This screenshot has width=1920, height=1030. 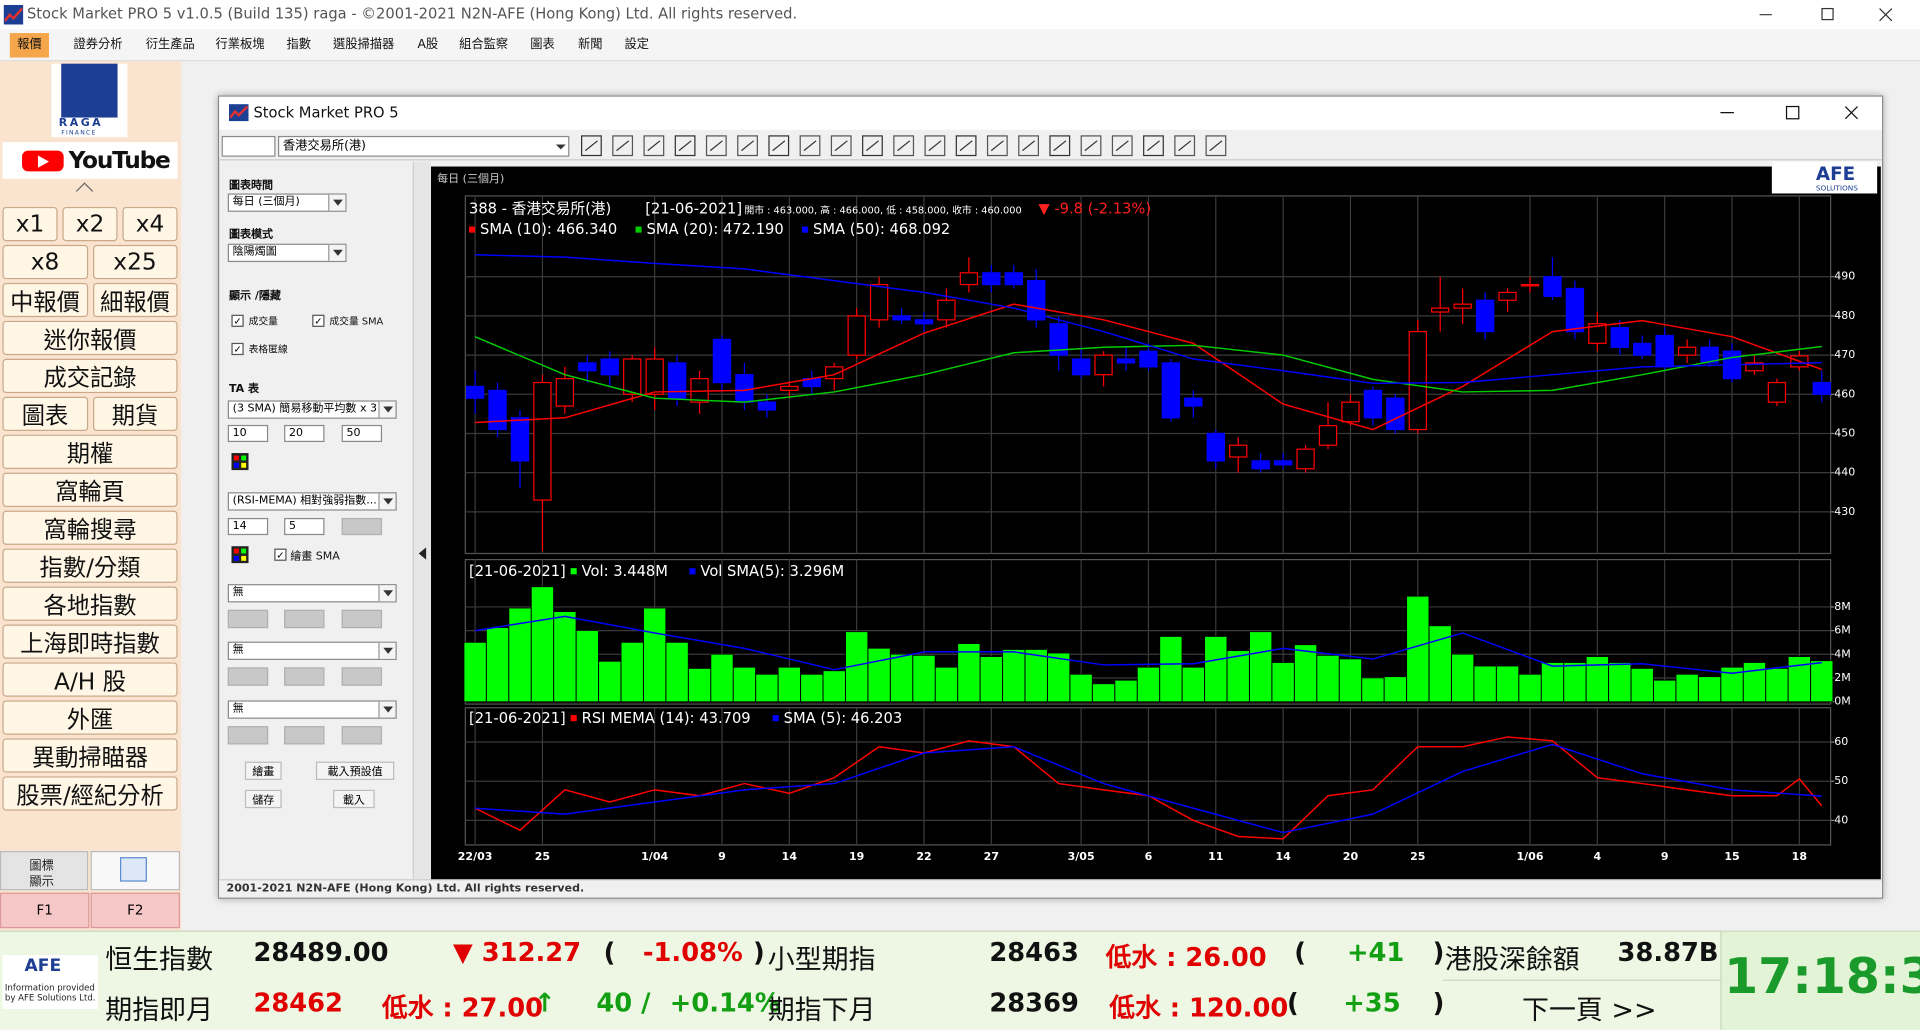 I want to click on maximize, so click(x=1792, y=112).